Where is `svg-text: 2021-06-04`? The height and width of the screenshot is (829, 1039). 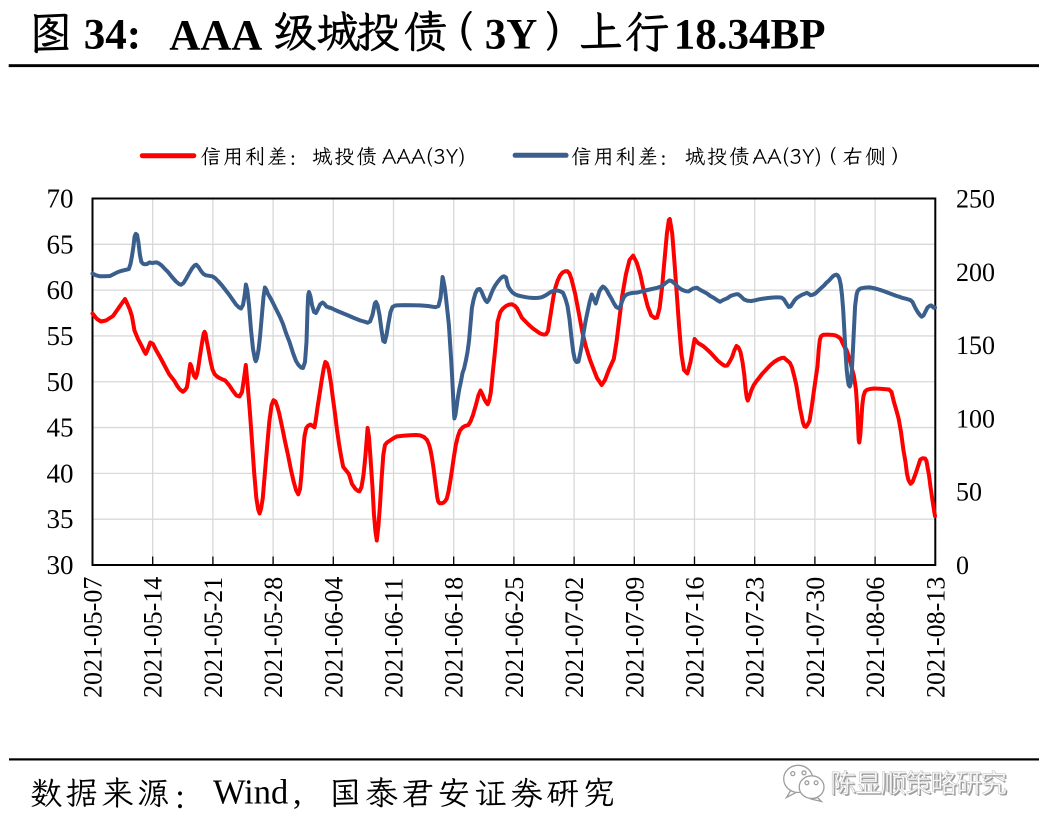 svg-text: 2021-06-04 is located at coordinates (333, 637).